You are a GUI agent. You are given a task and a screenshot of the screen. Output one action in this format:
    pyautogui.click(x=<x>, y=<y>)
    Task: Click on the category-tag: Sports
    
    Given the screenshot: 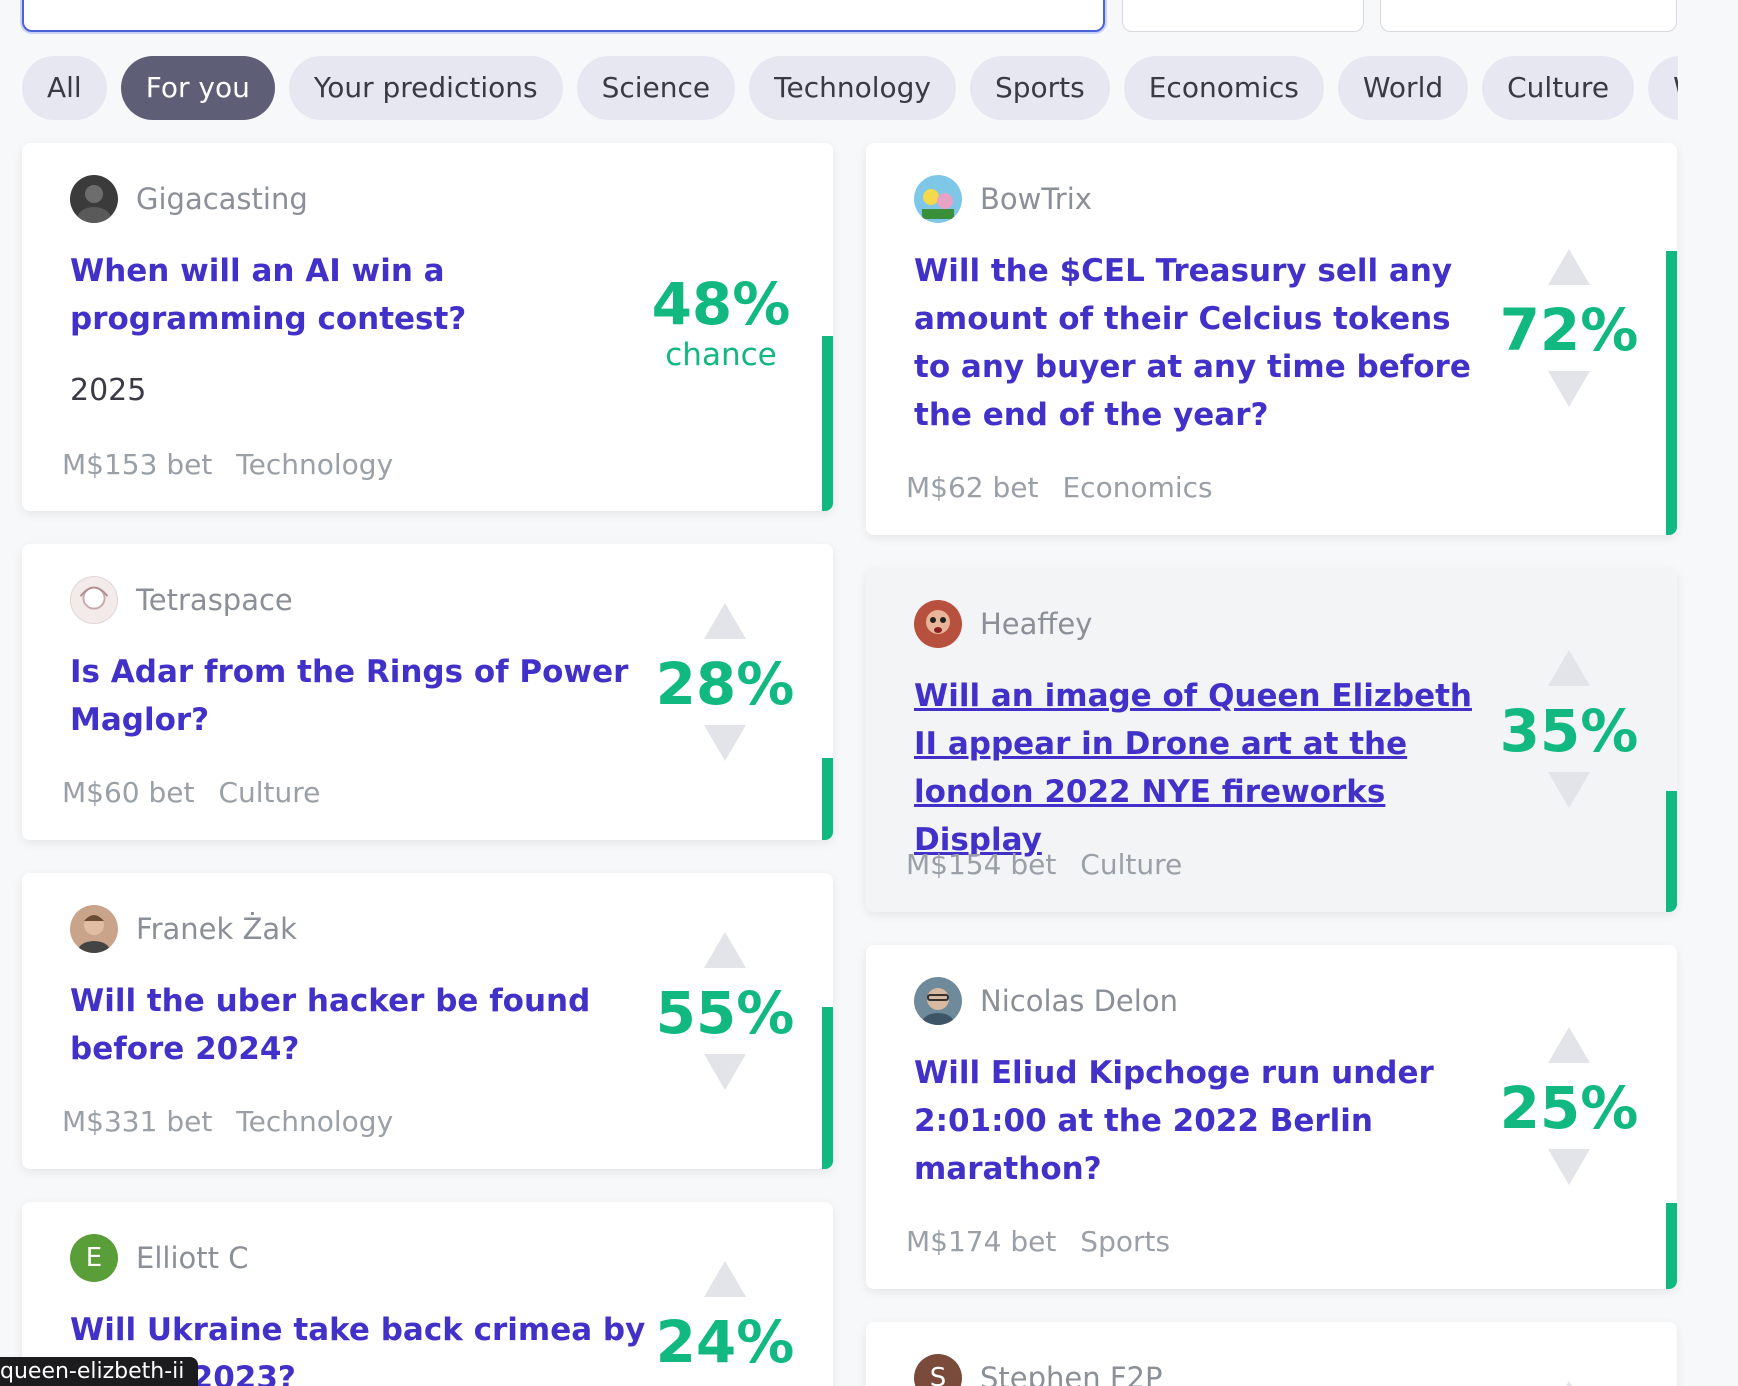 What is the action you would take?
    pyautogui.click(x=1125, y=1241)
    